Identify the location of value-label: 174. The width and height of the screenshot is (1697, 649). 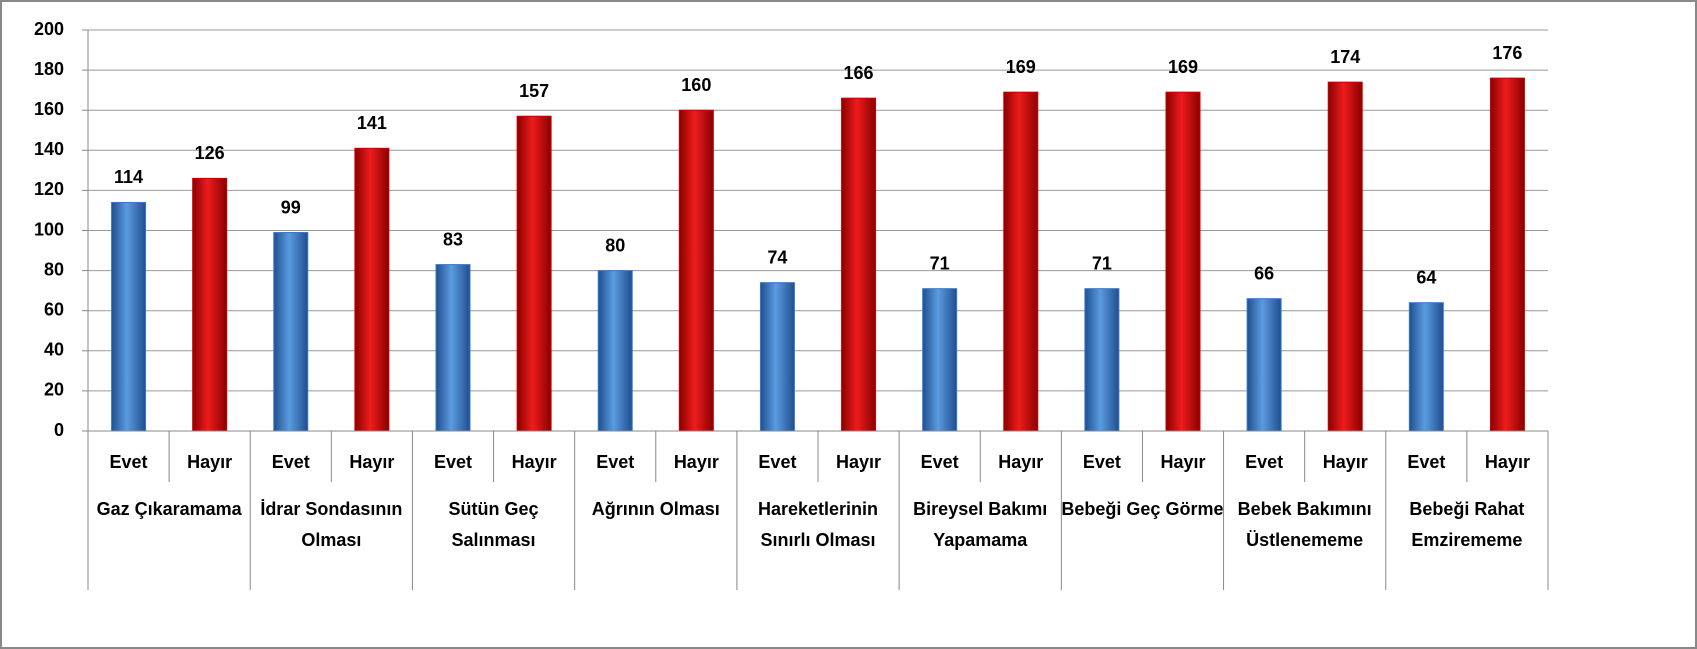
(1345, 57).